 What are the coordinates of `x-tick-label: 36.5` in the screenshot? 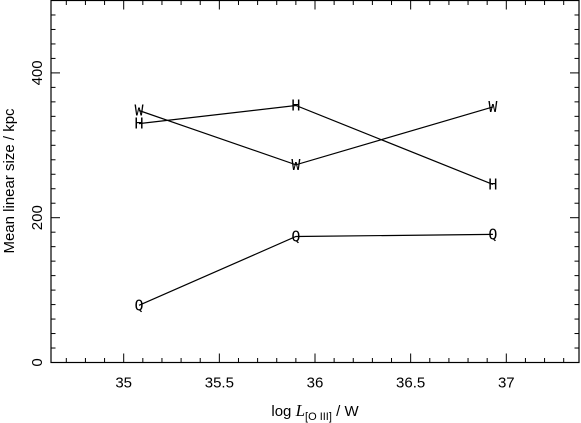 It's located at (410, 383).